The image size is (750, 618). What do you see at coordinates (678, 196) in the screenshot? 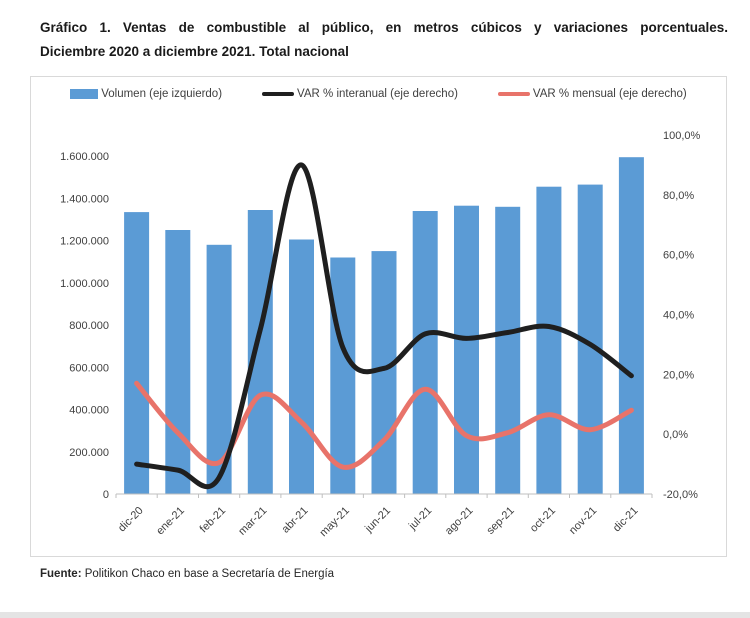
I see `right-axis-tick-label: 80,0%` at bounding box center [678, 196].